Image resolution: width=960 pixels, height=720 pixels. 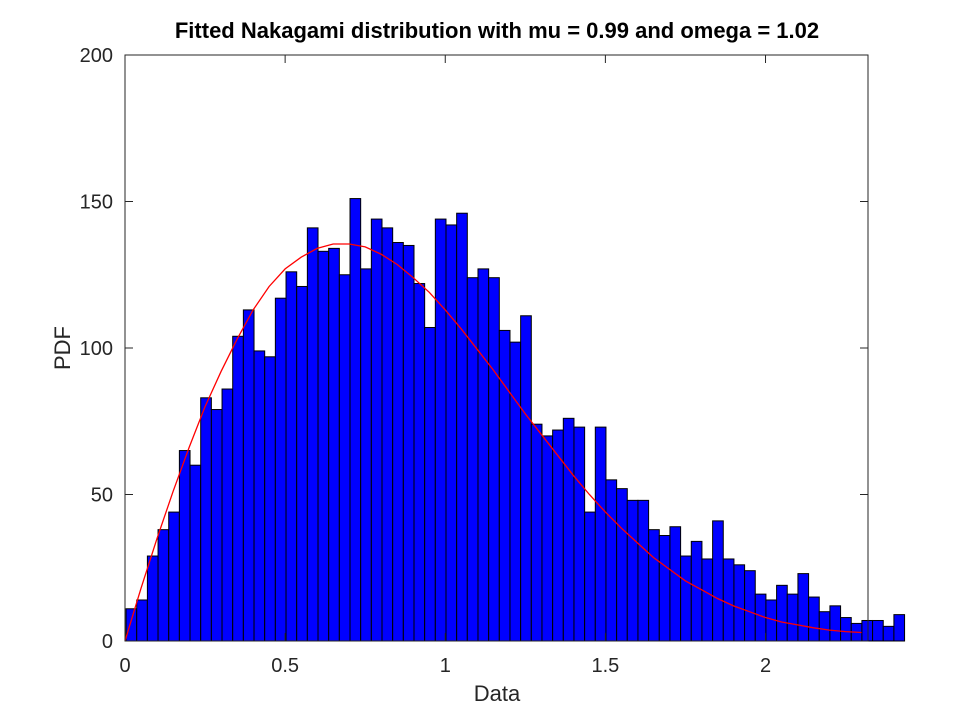 What do you see at coordinates (285, 666) in the screenshot?
I see `x-tick-label: 0.5` at bounding box center [285, 666].